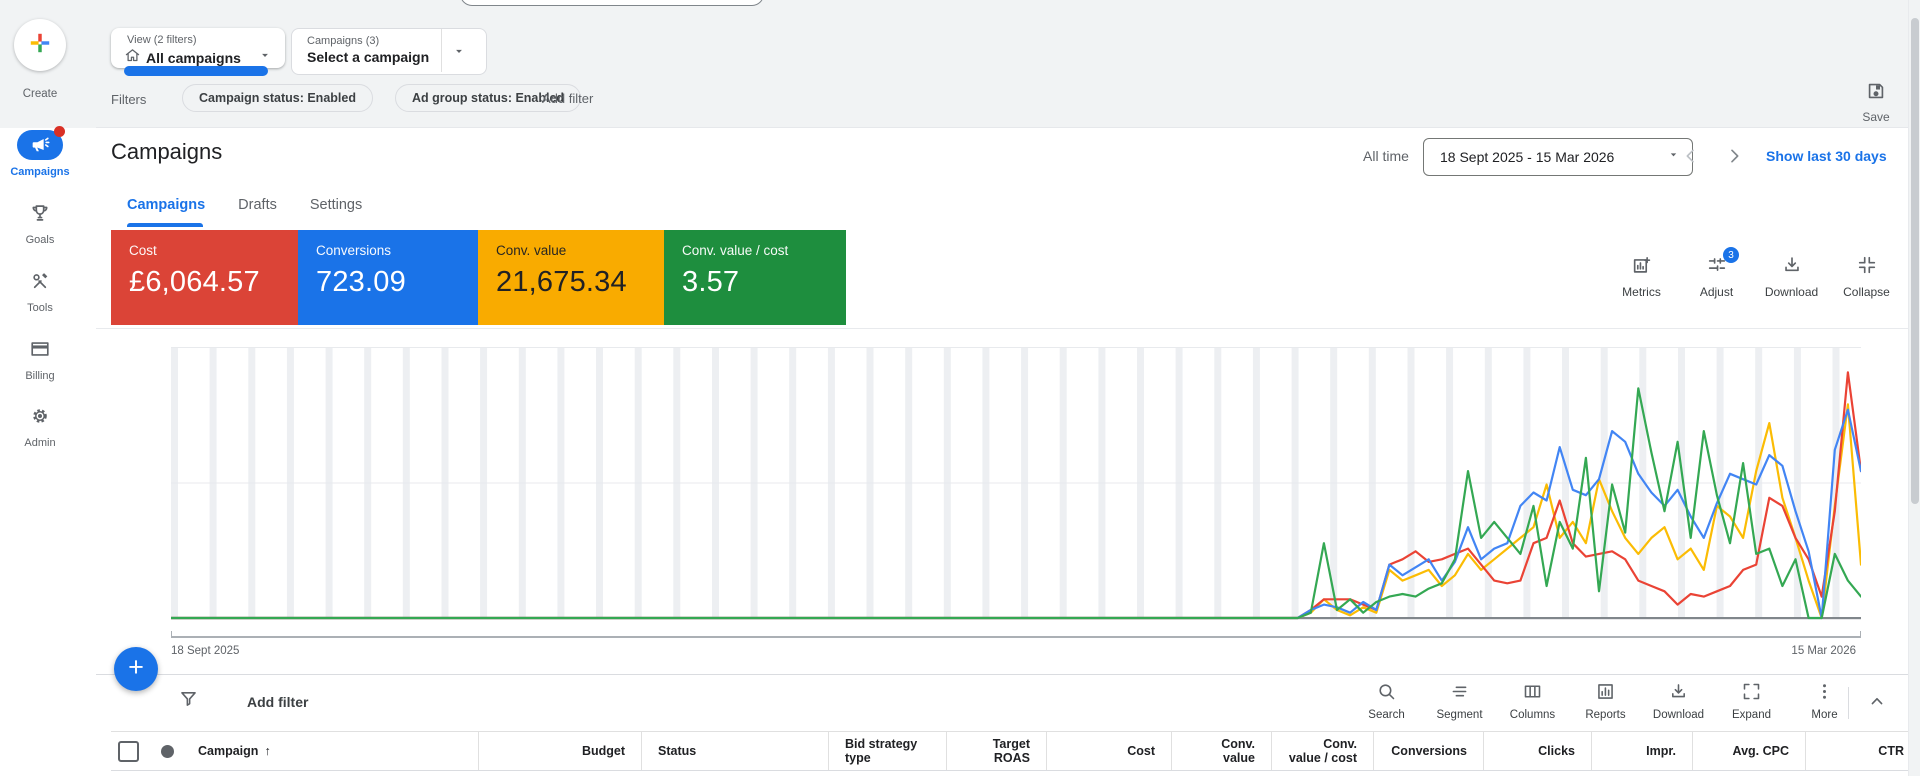  I want to click on adjust-button: 3 Adjust, so click(1716, 273).